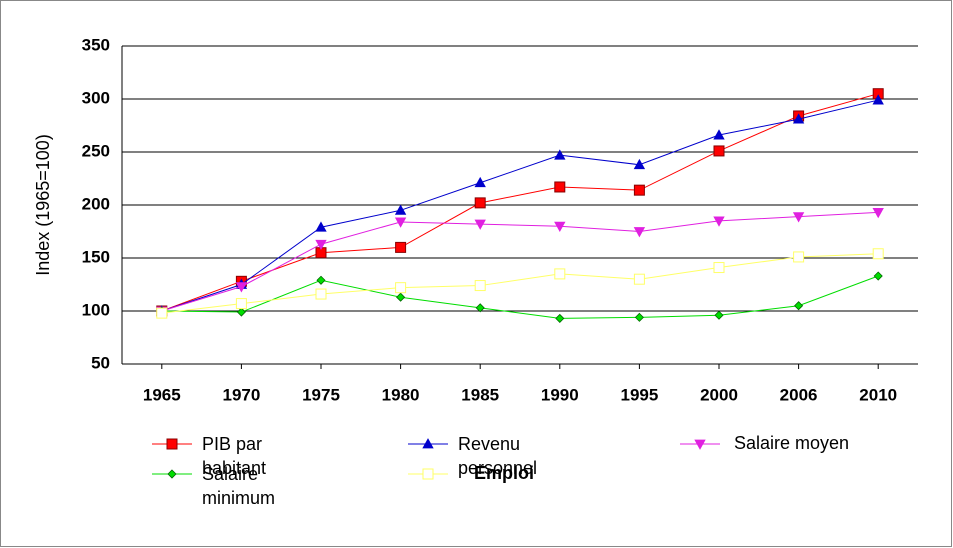 Image resolution: width=953 pixels, height=548 pixels. I want to click on y-tick-label: 350, so click(96, 44).